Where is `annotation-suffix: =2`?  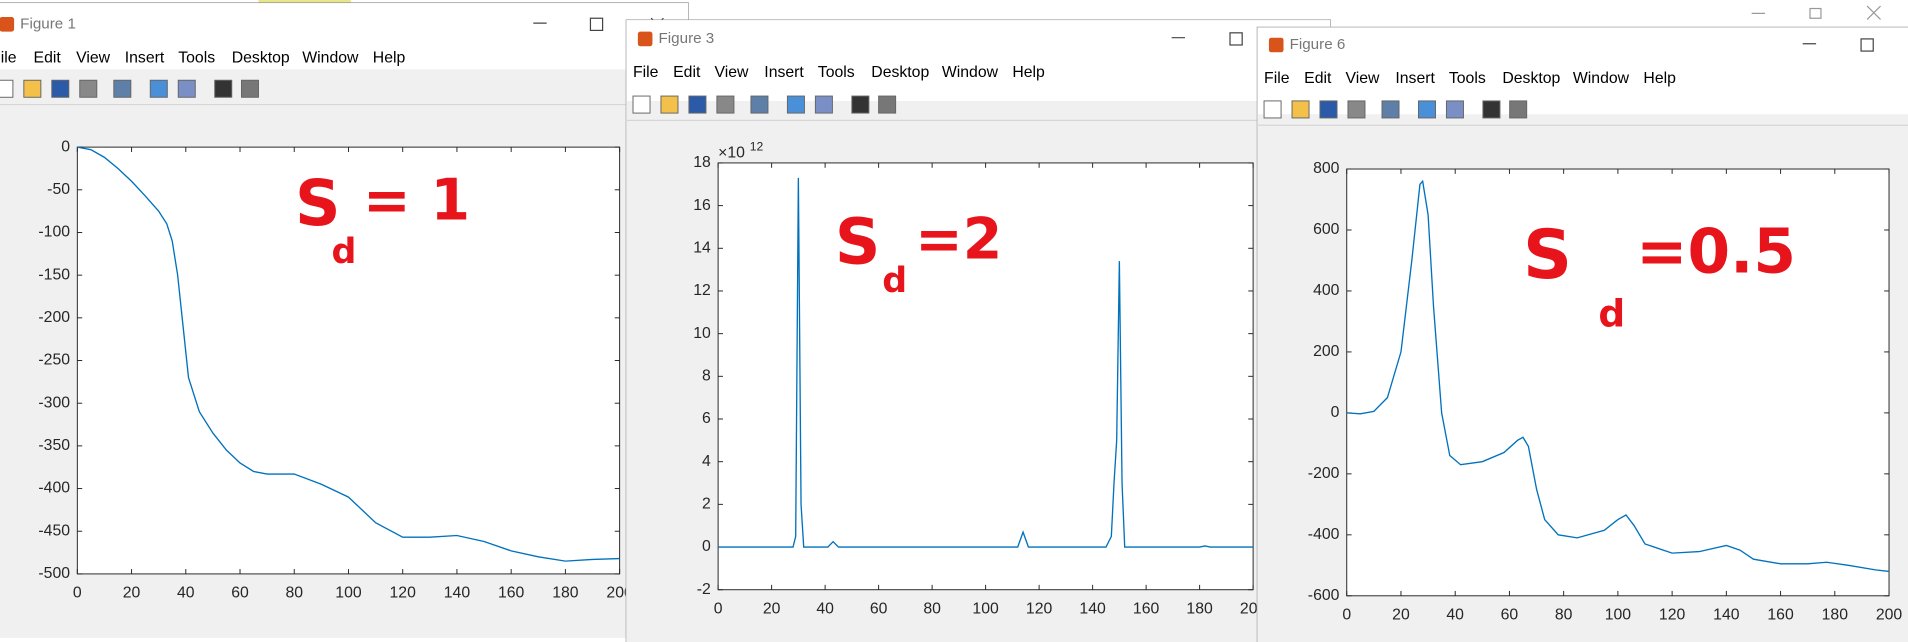 annotation-suffix: =2 is located at coordinates (958, 240).